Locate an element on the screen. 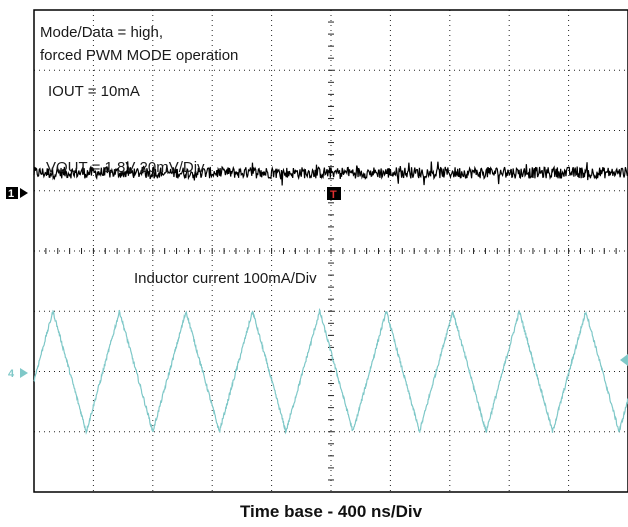 This screenshot has width=628, height=527. channel-4-arrow is located at coordinates (24, 373).